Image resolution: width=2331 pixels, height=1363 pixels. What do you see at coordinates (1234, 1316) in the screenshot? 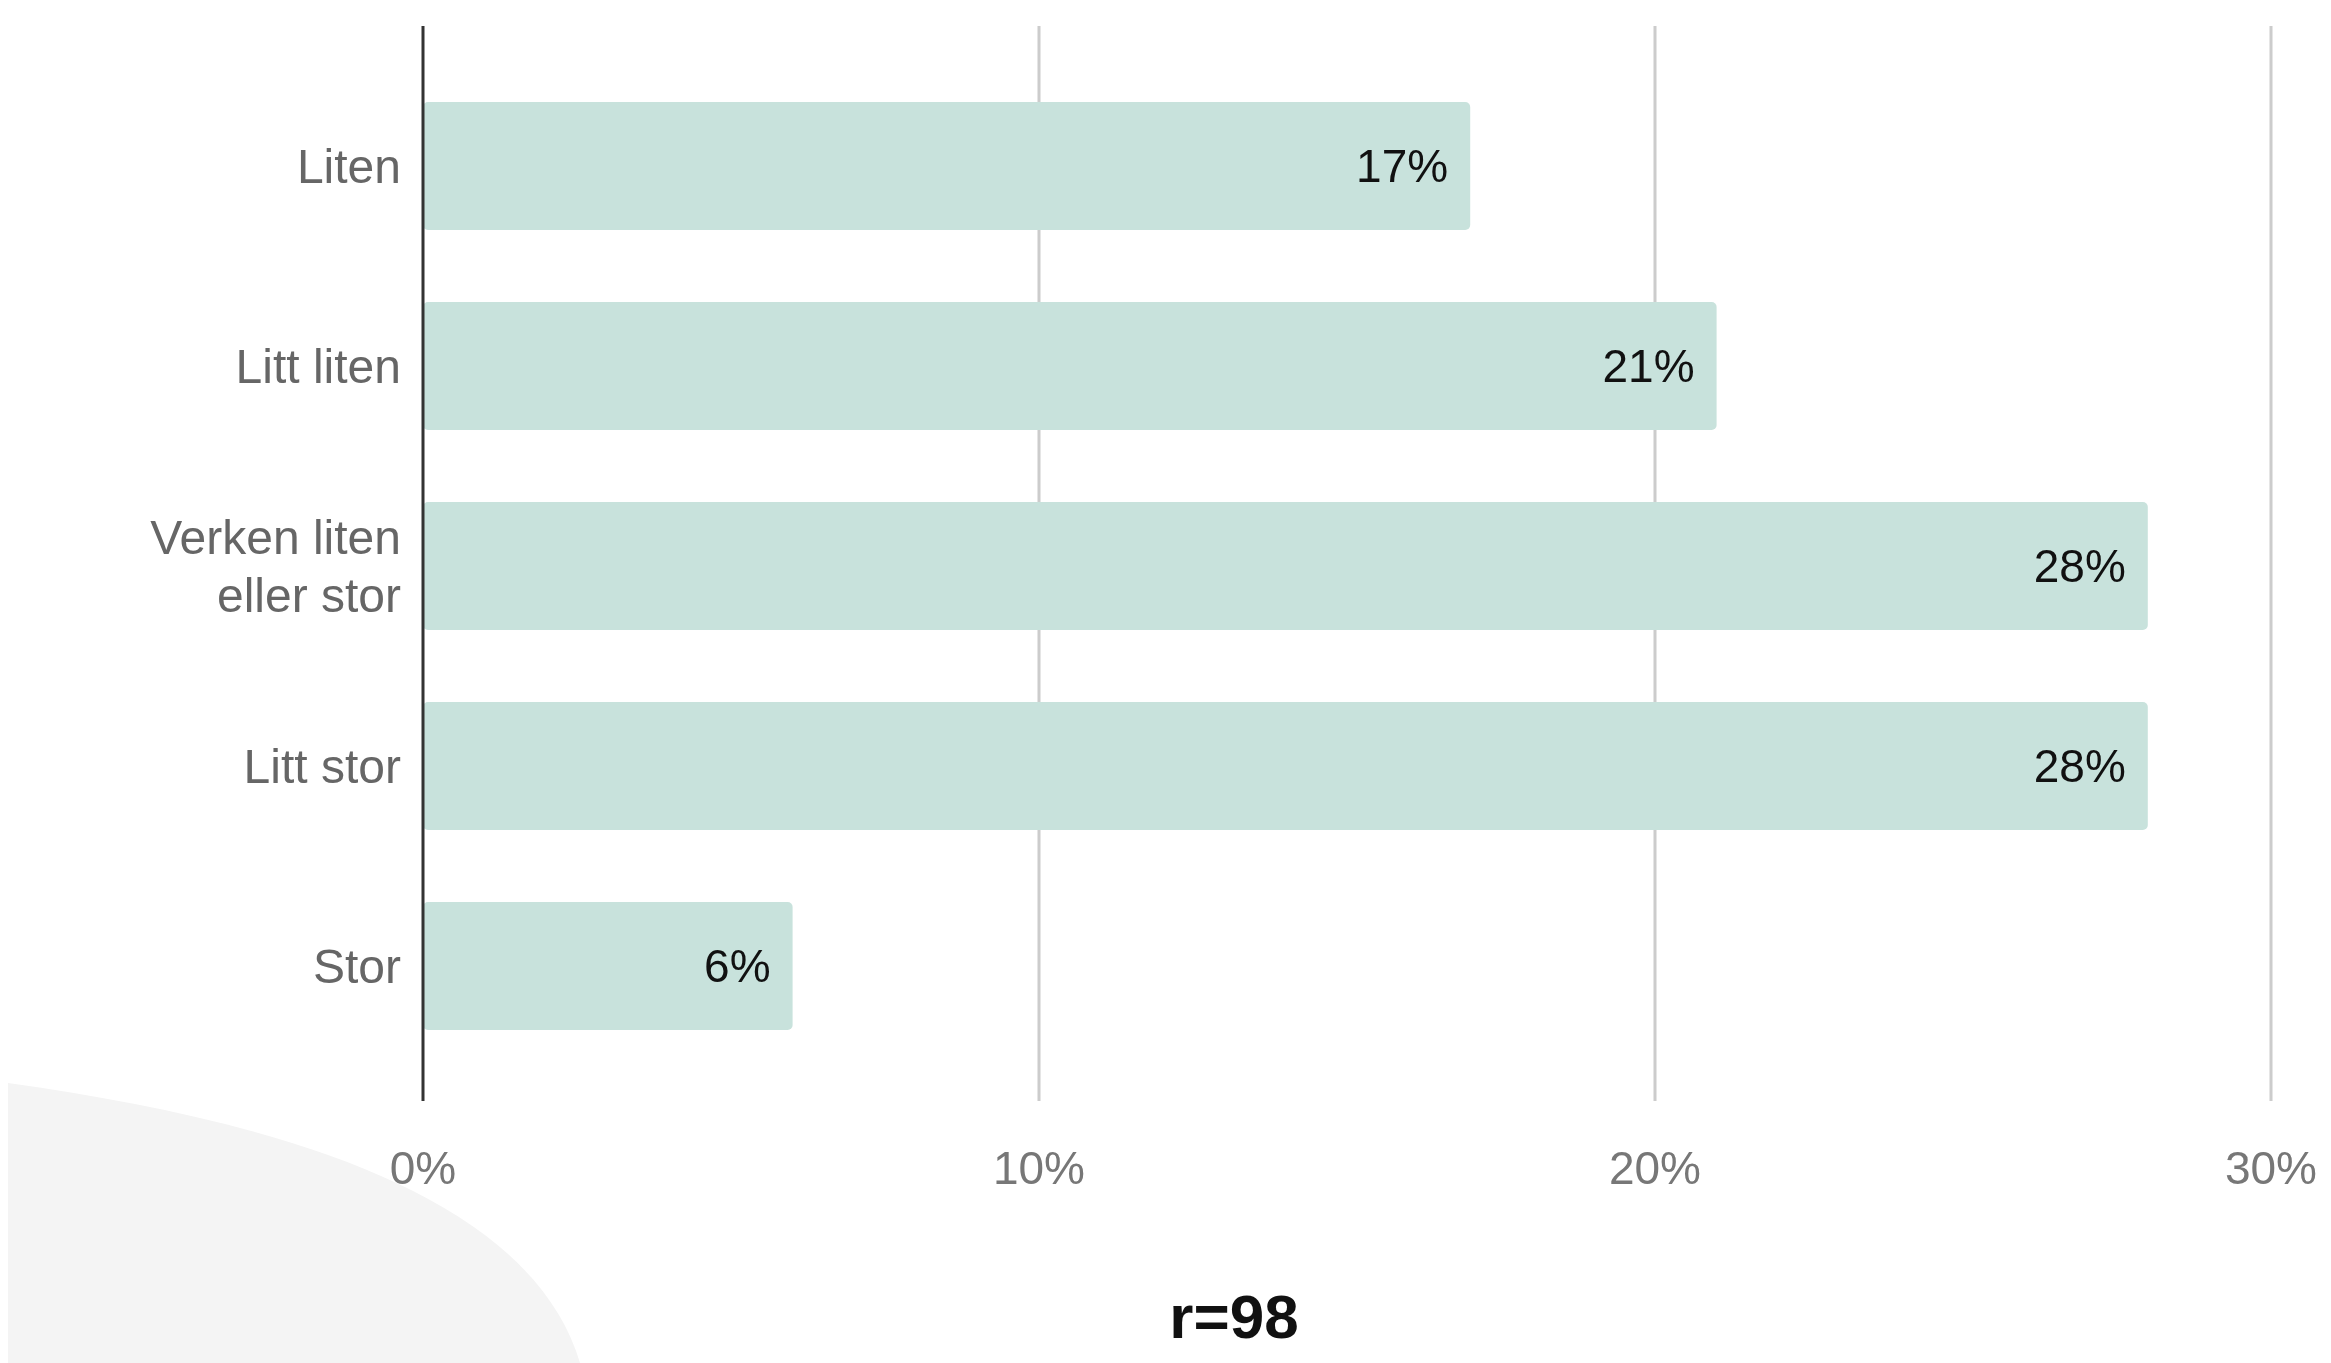
I see `text: r=98` at bounding box center [1234, 1316].